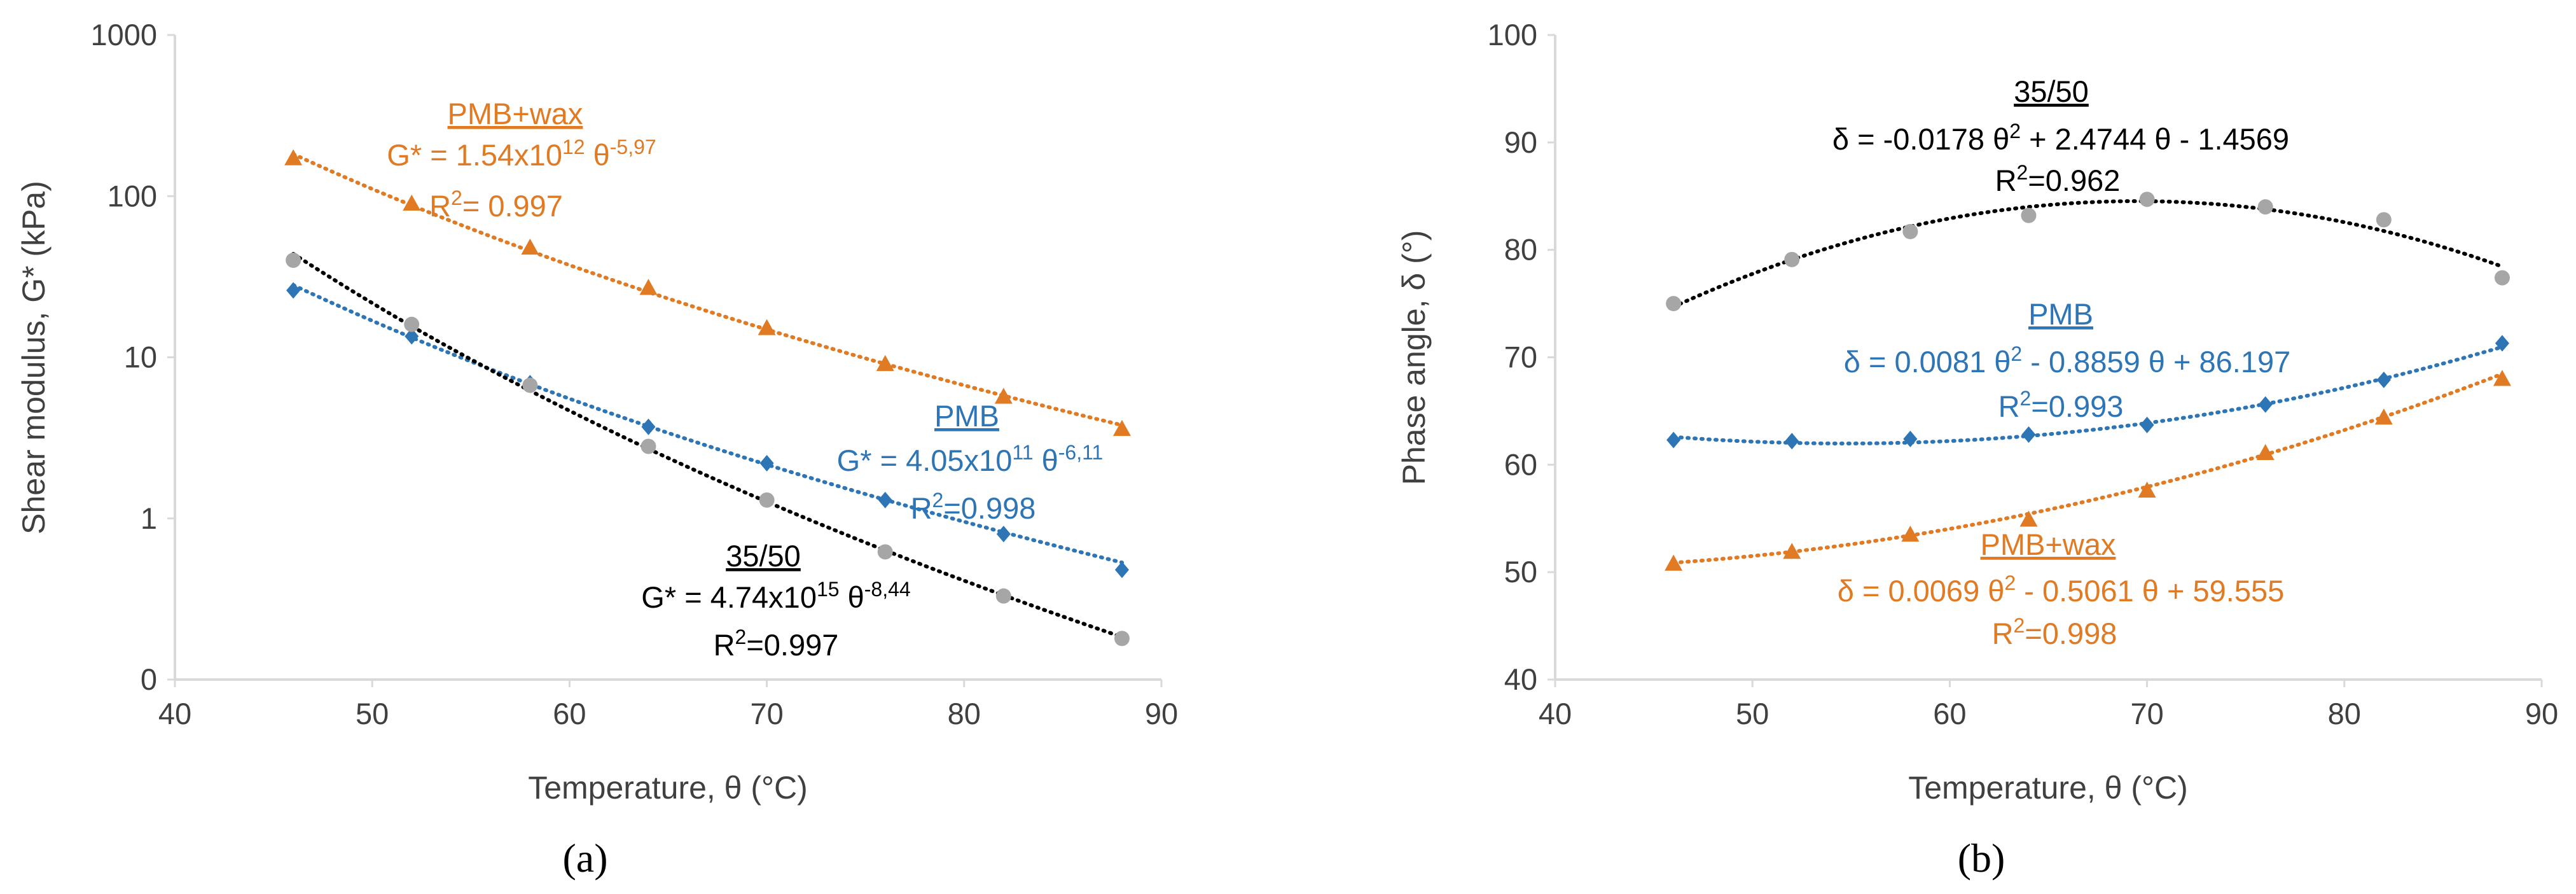  What do you see at coordinates (132, 196) in the screenshot?
I see `chart-a-y-tick-label: 100` at bounding box center [132, 196].